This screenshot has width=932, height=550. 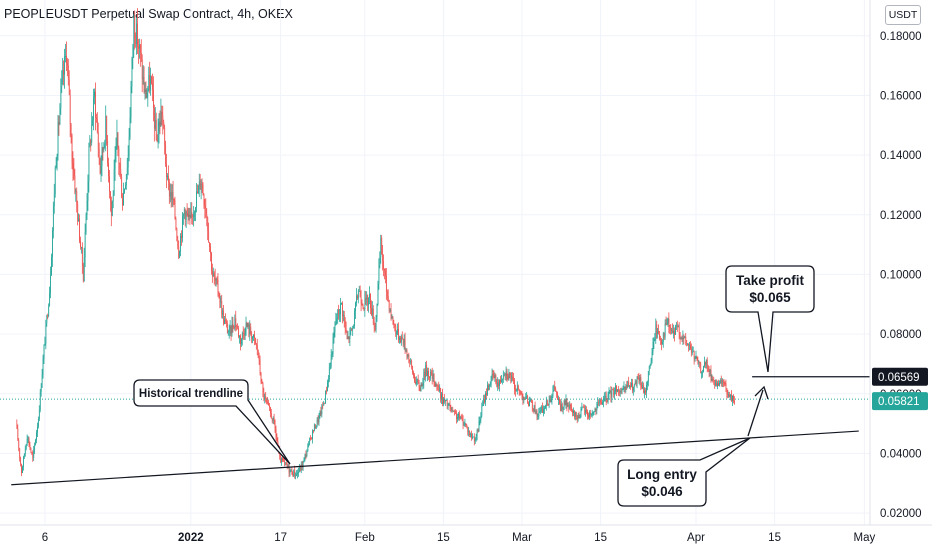 I want to click on x-tick-label: 15, so click(x=600, y=538).